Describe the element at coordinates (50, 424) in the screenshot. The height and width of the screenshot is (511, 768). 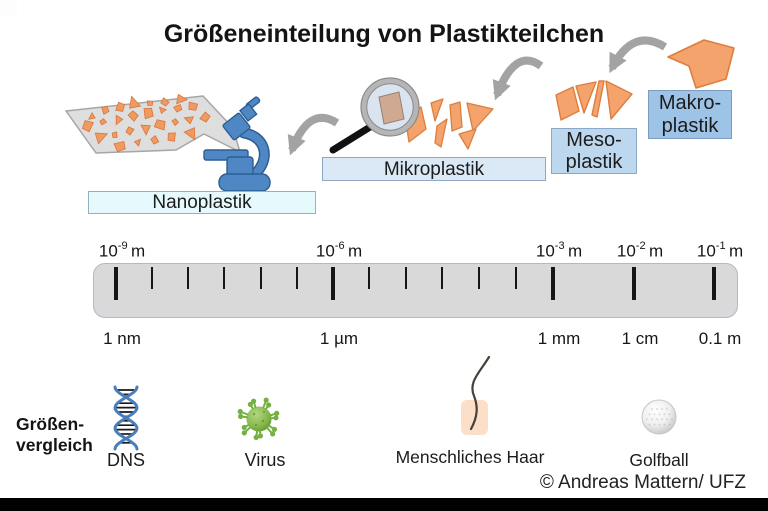
I see `size-comparison-heading-line1: Größen-` at that location.